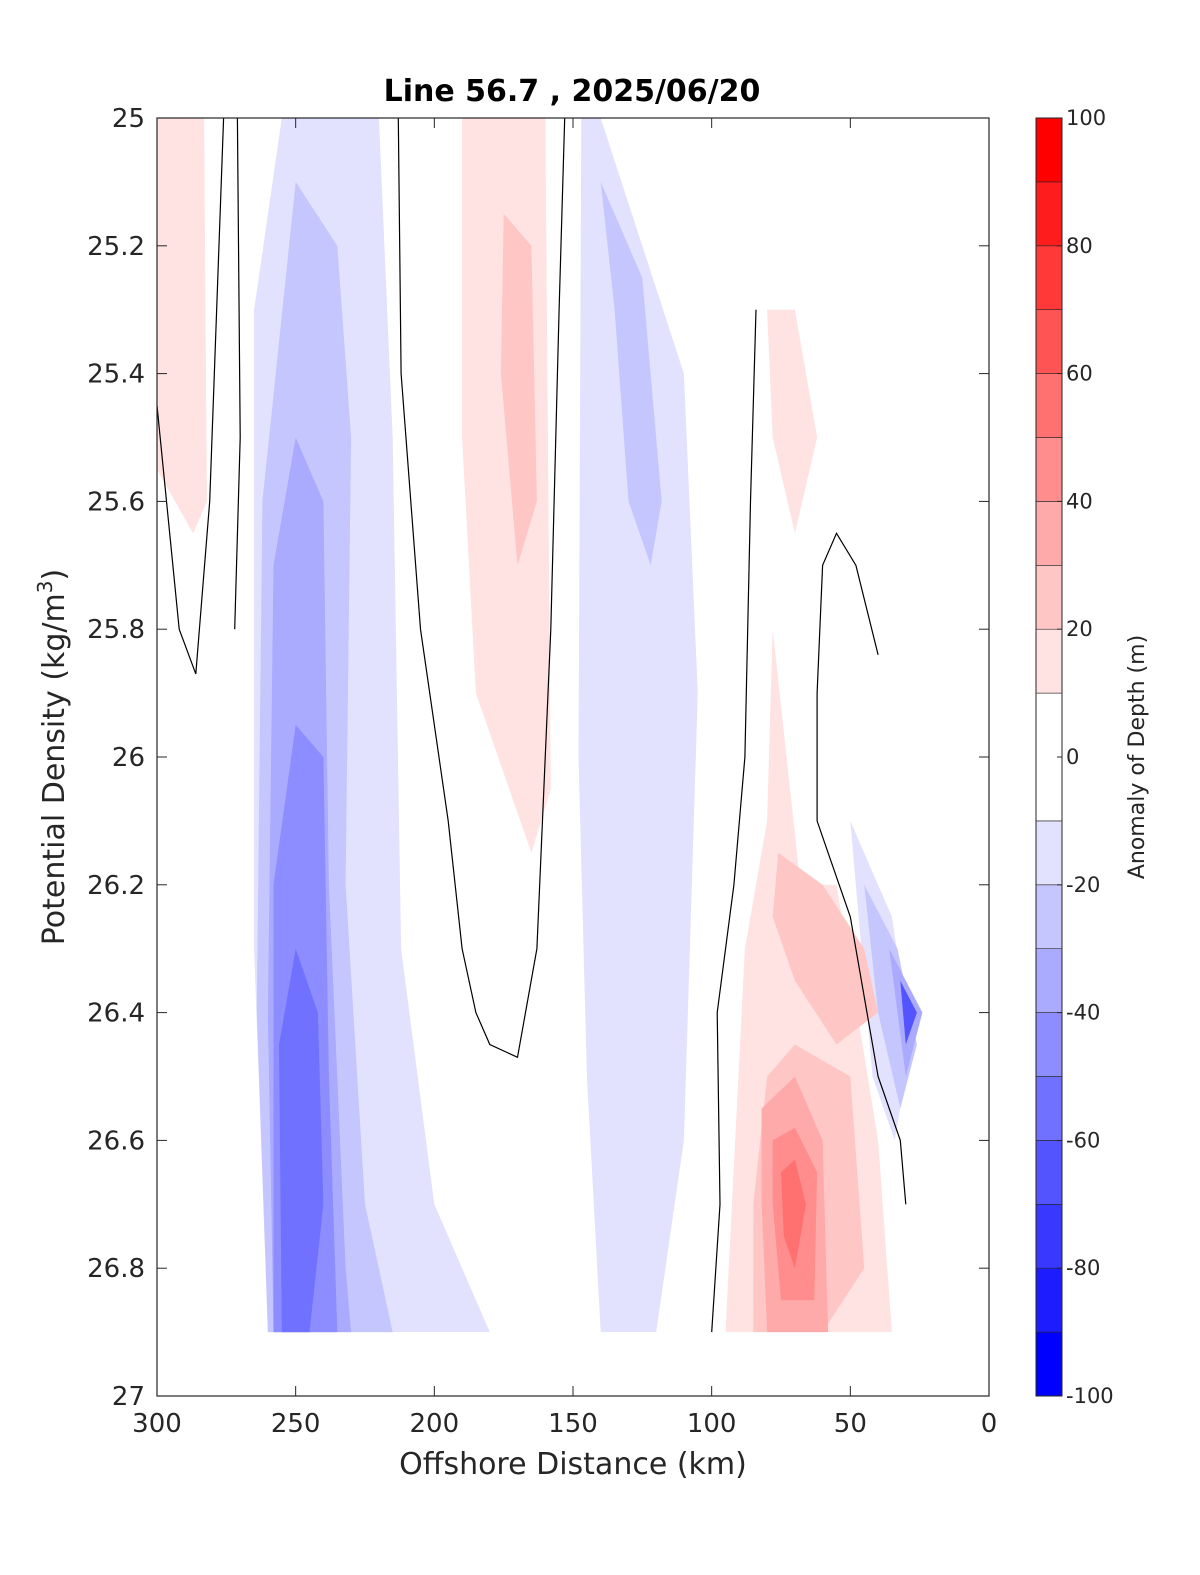  Describe the element at coordinates (1079, 246) in the screenshot. I see `colorbar-tick-label: 80` at that location.